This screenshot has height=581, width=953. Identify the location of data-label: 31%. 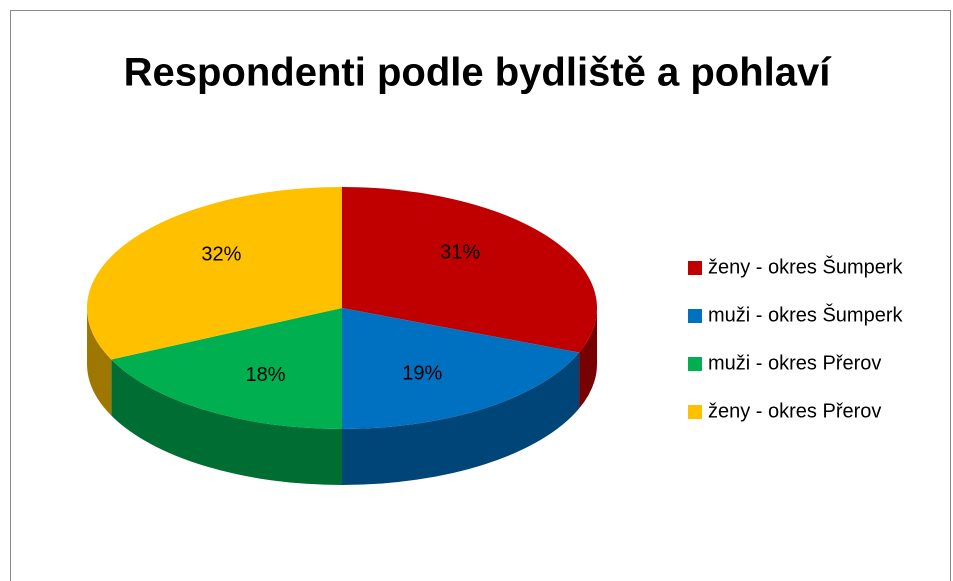
(460, 252).